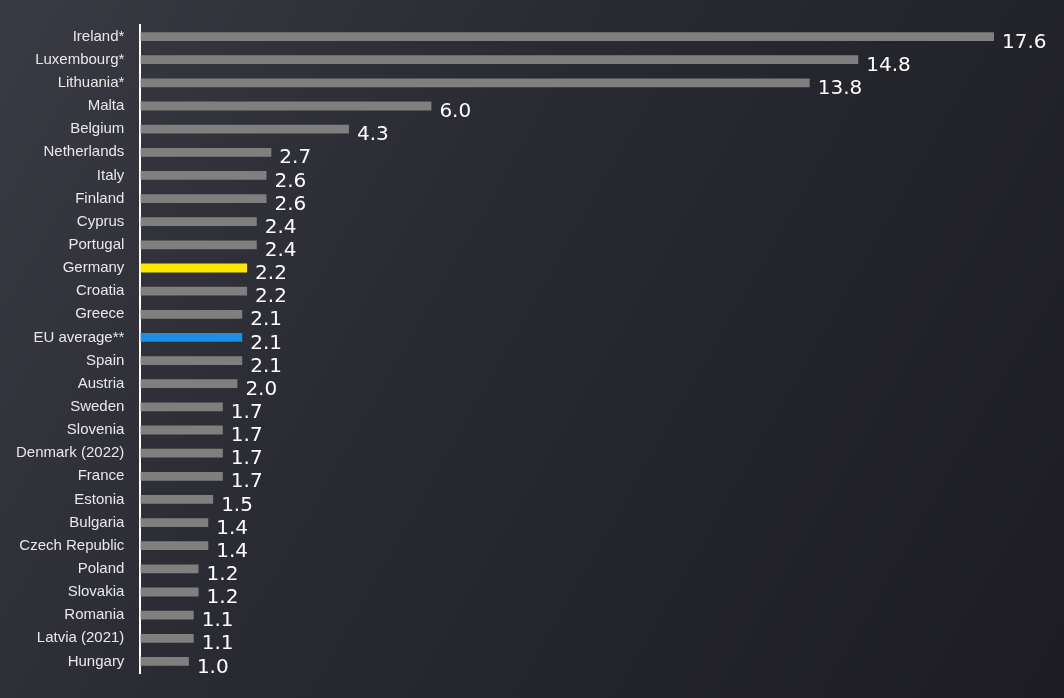 The height and width of the screenshot is (698, 1064). What do you see at coordinates (1024, 40) in the screenshot?
I see `data-label: 17.6` at bounding box center [1024, 40].